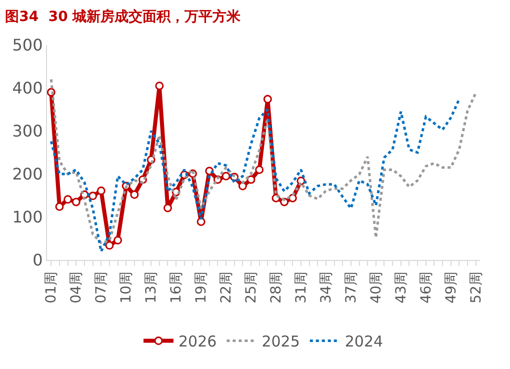  I want to click on x-tick-label: 43周, so click(401, 288).